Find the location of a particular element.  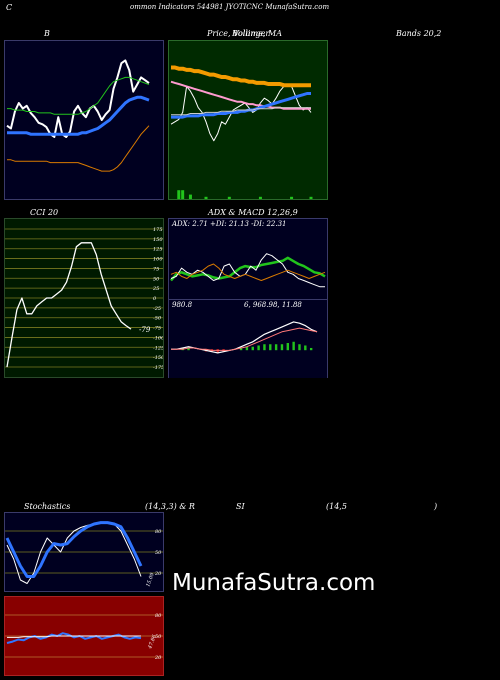

cci-tick-label: 25 is located at coordinates (155, 289).